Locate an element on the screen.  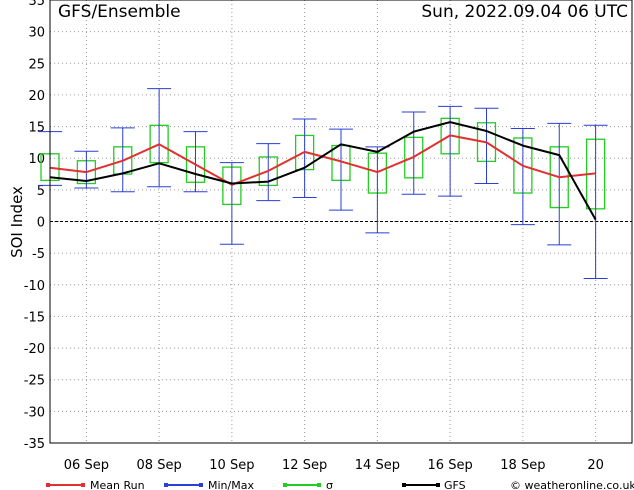
y-tick-label: 35 is located at coordinates (36, 4).